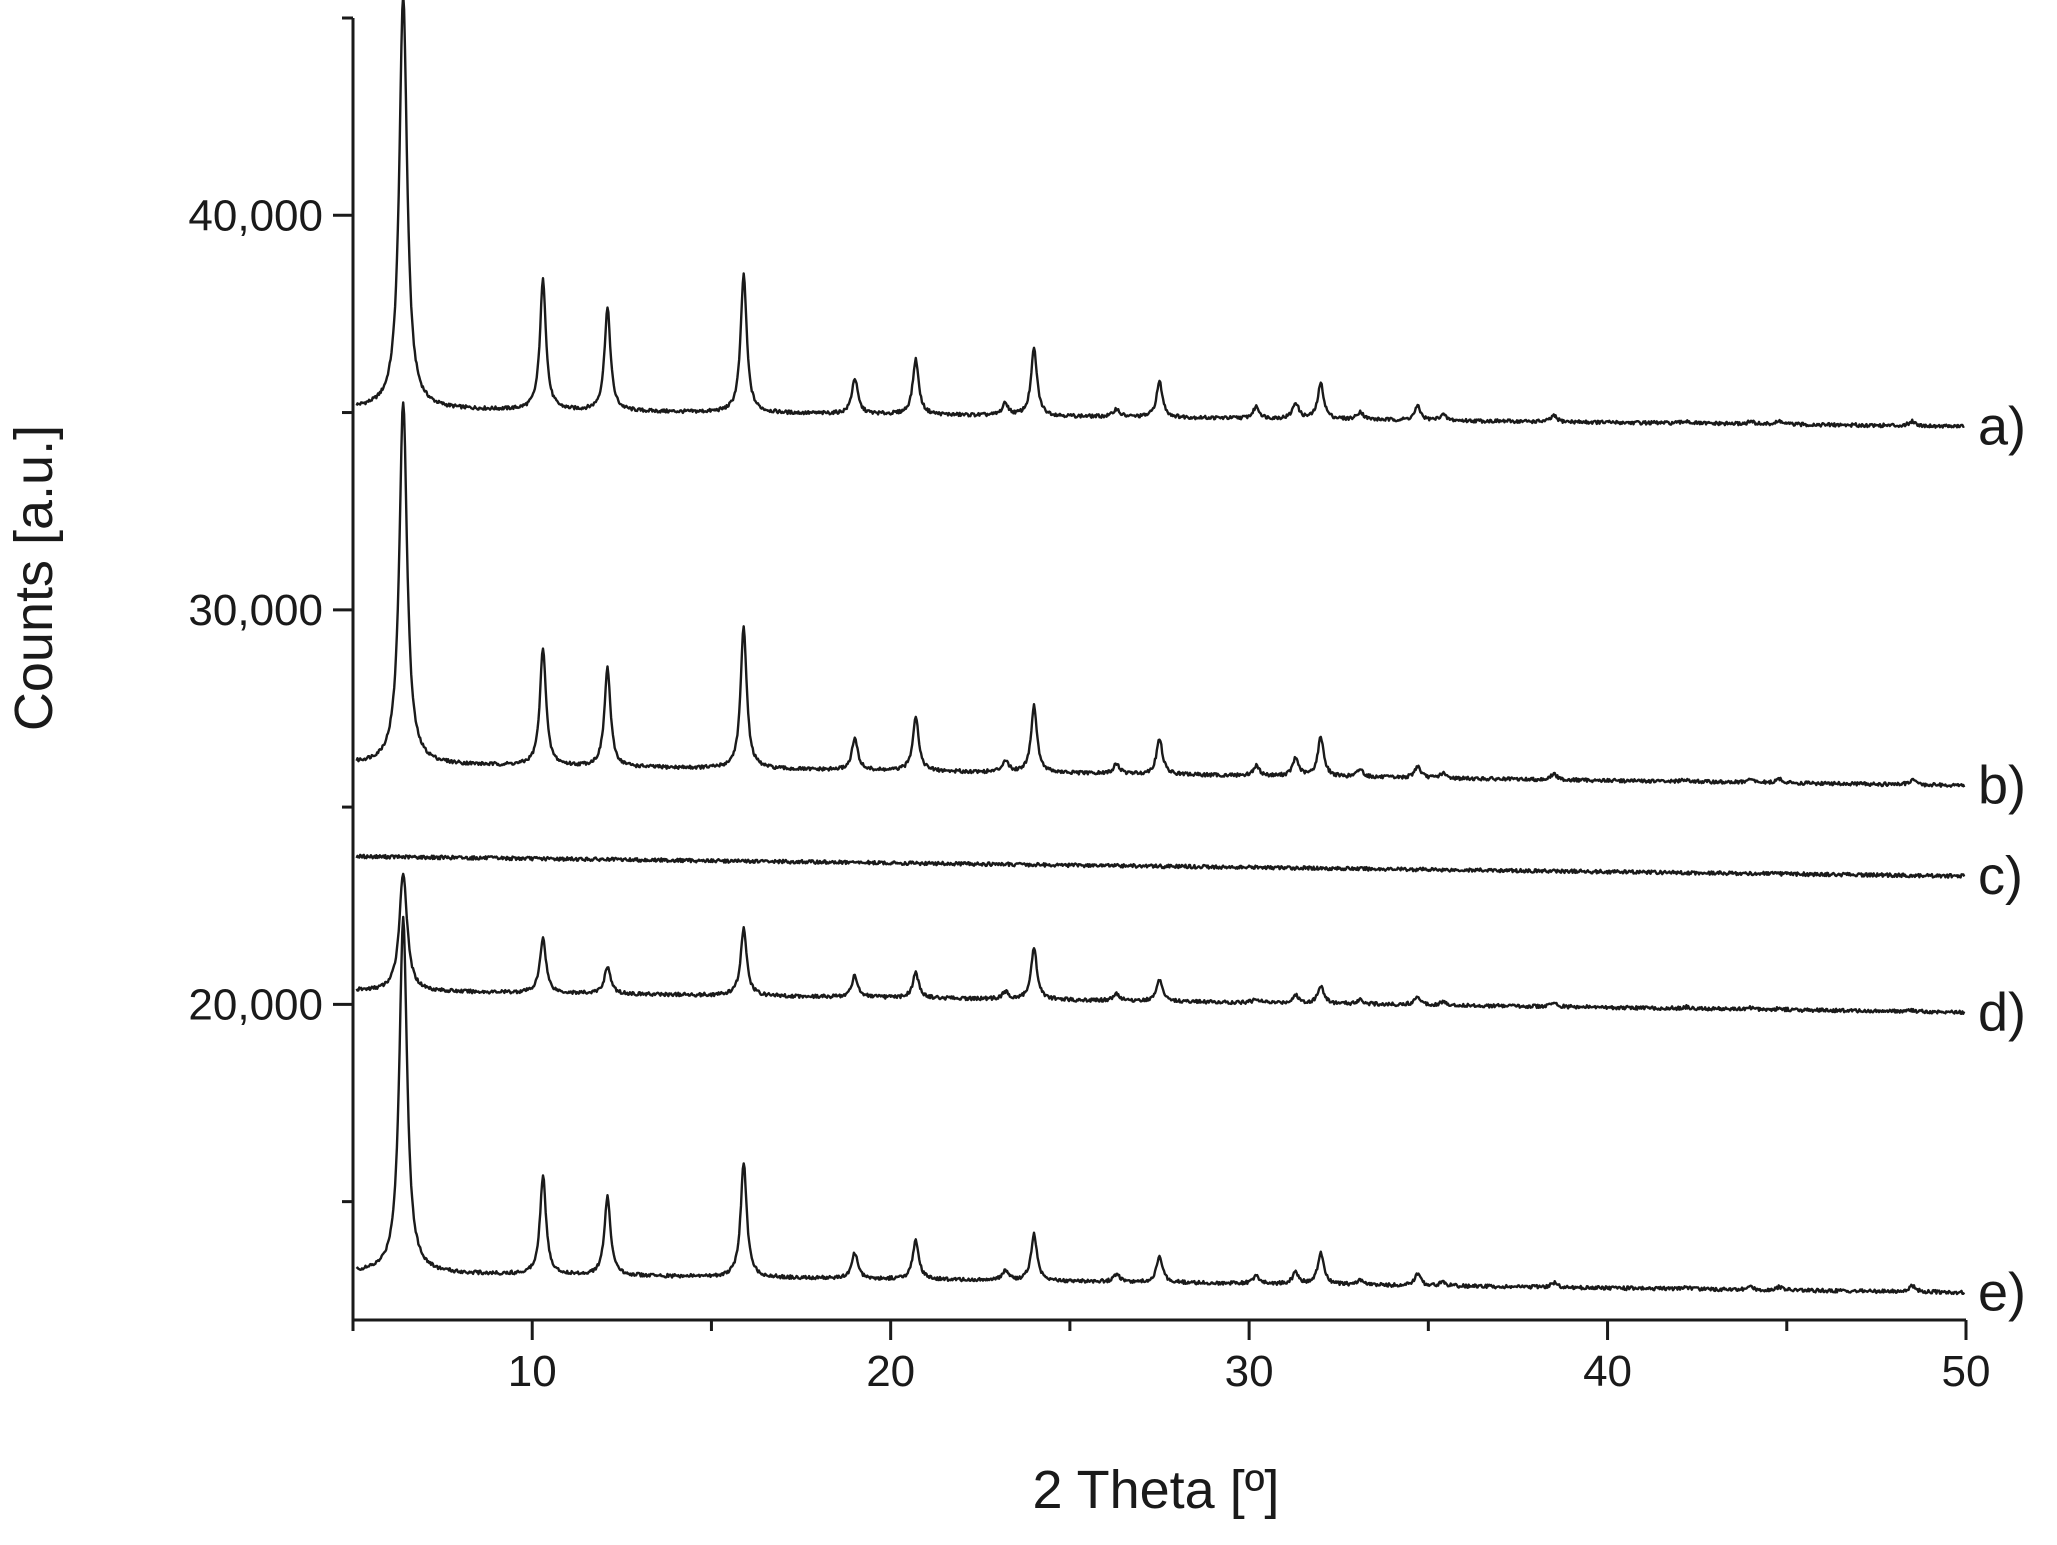 The image size is (2057, 1545). I want to click on y-tick-label: 30,000, so click(255, 610).